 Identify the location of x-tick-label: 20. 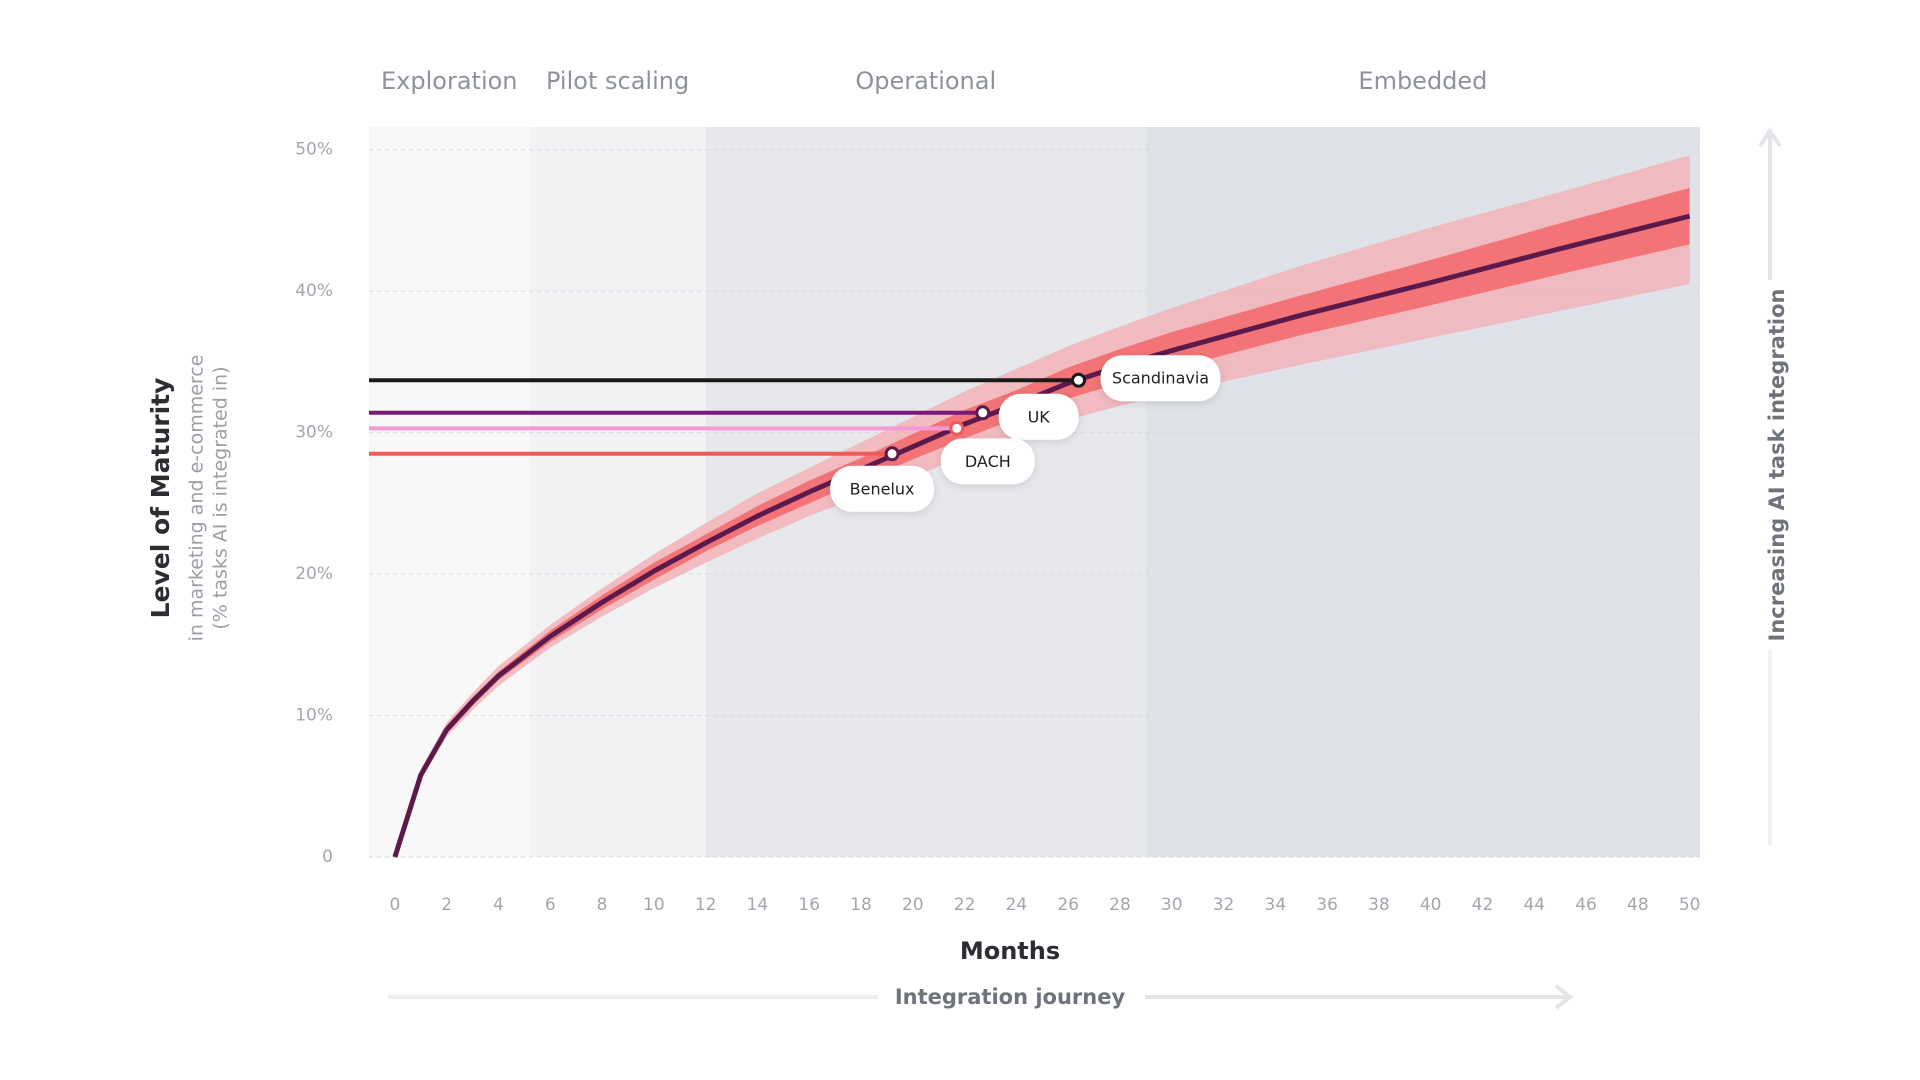
(913, 905).